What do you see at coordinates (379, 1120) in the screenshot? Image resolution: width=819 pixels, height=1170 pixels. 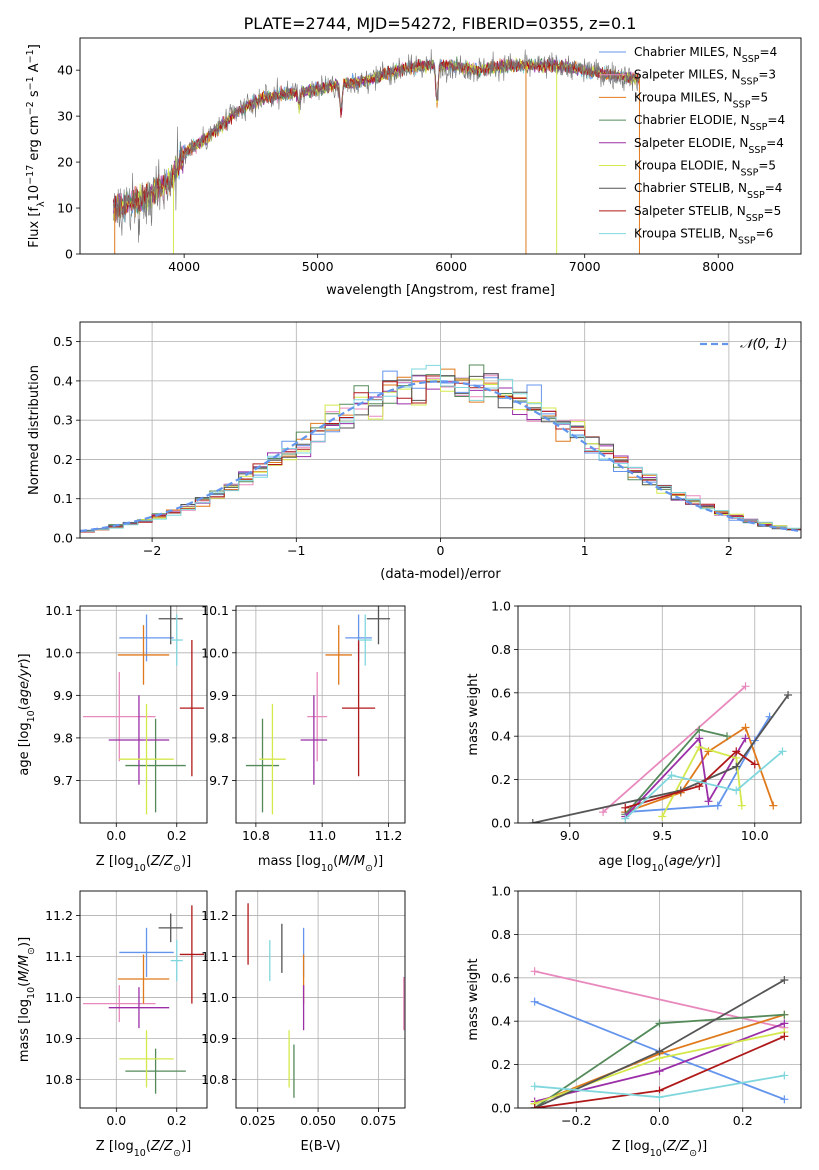 I see `x-tick-label: 0.075` at bounding box center [379, 1120].